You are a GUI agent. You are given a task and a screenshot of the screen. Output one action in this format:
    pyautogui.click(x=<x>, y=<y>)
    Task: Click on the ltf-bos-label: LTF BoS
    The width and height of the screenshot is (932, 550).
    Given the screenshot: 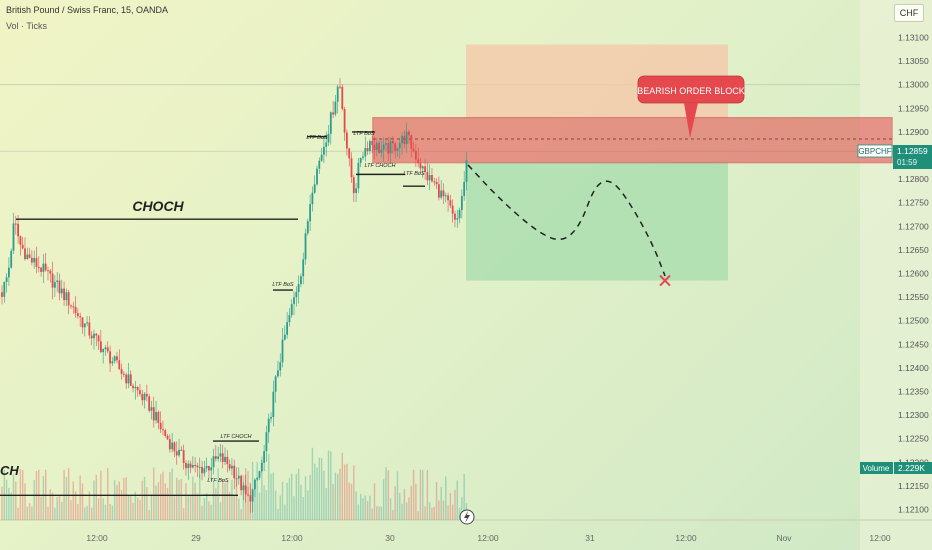 What is the action you would take?
    pyautogui.click(x=317, y=138)
    